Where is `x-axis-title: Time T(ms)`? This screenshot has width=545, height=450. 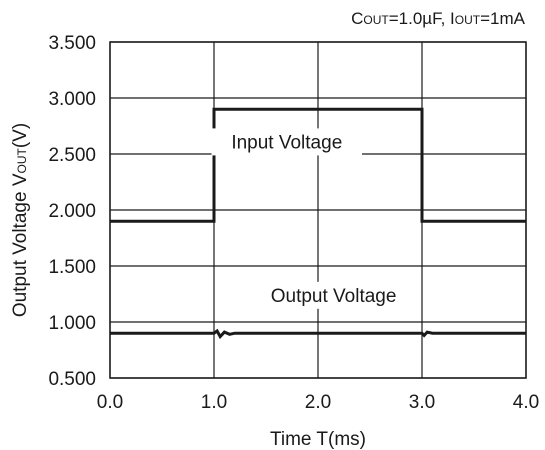 x-axis-title: Time T(ms) is located at coordinates (318, 439).